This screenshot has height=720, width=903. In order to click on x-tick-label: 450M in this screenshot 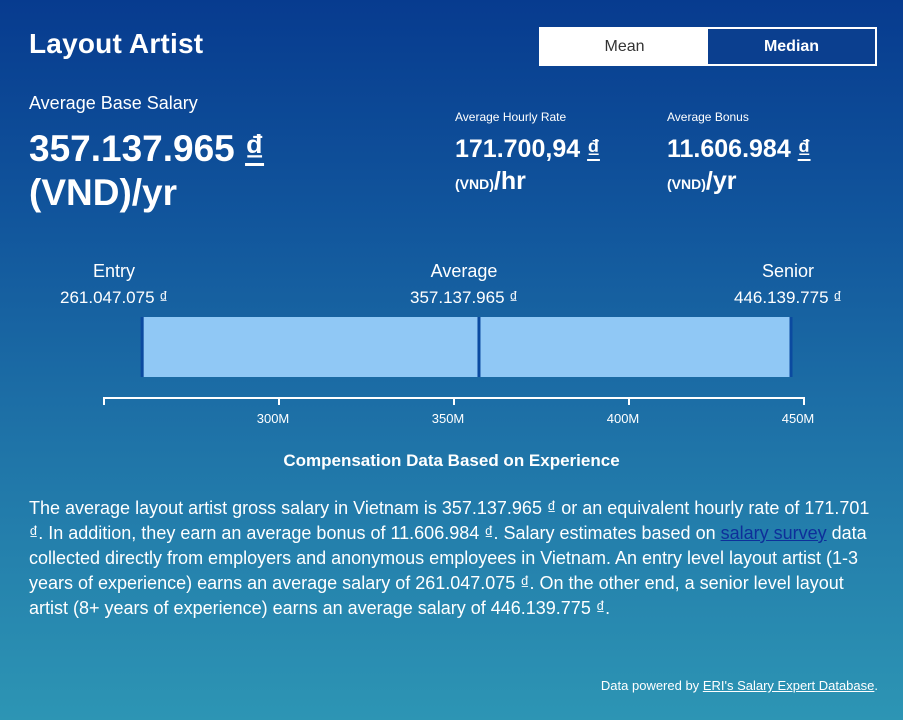, I will do `click(798, 418)`.